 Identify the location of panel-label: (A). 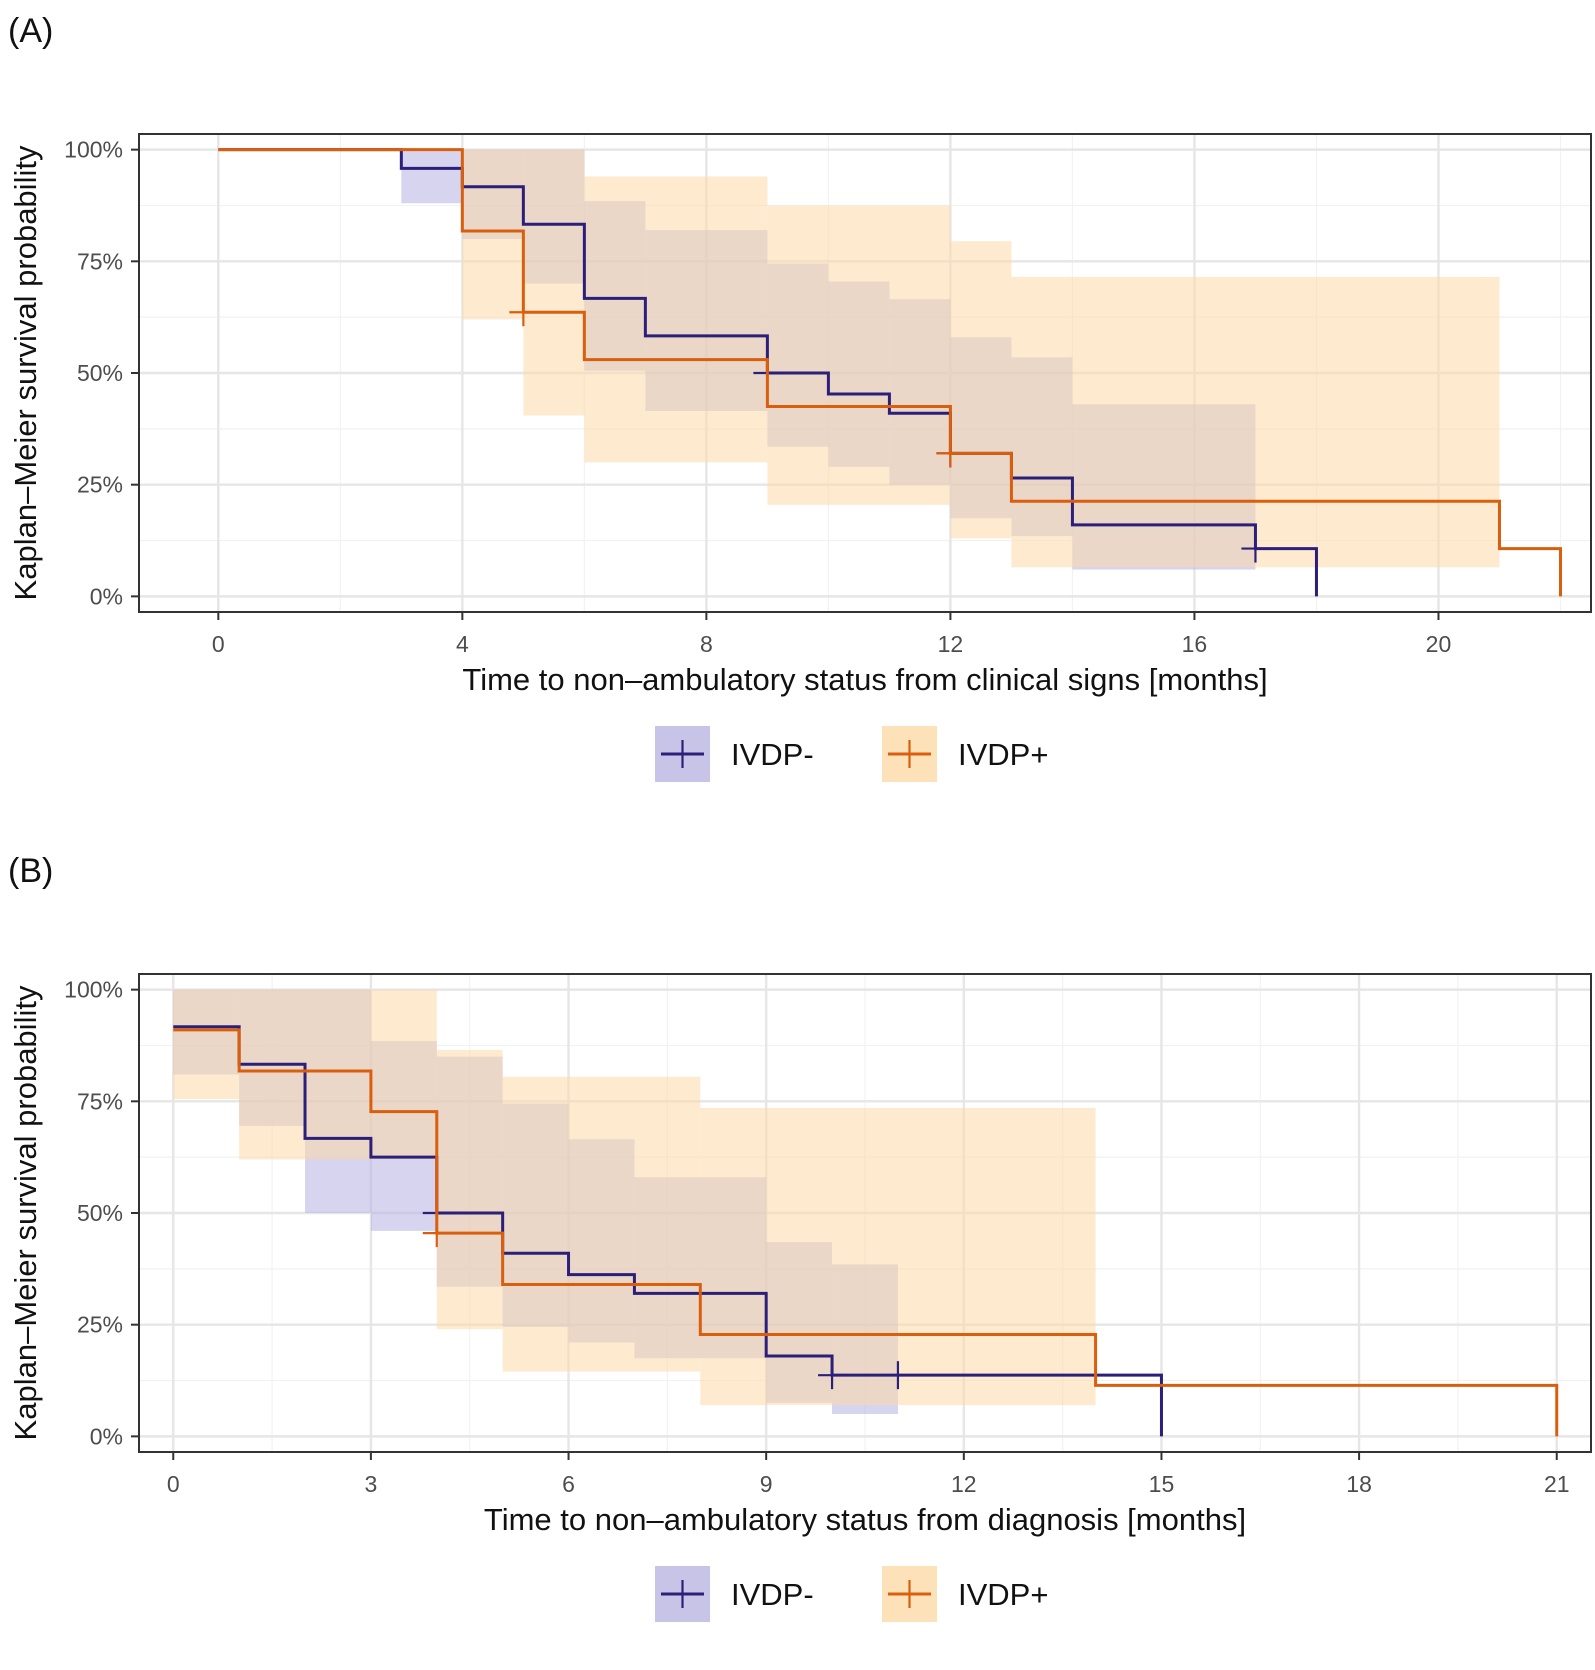
(30, 31).